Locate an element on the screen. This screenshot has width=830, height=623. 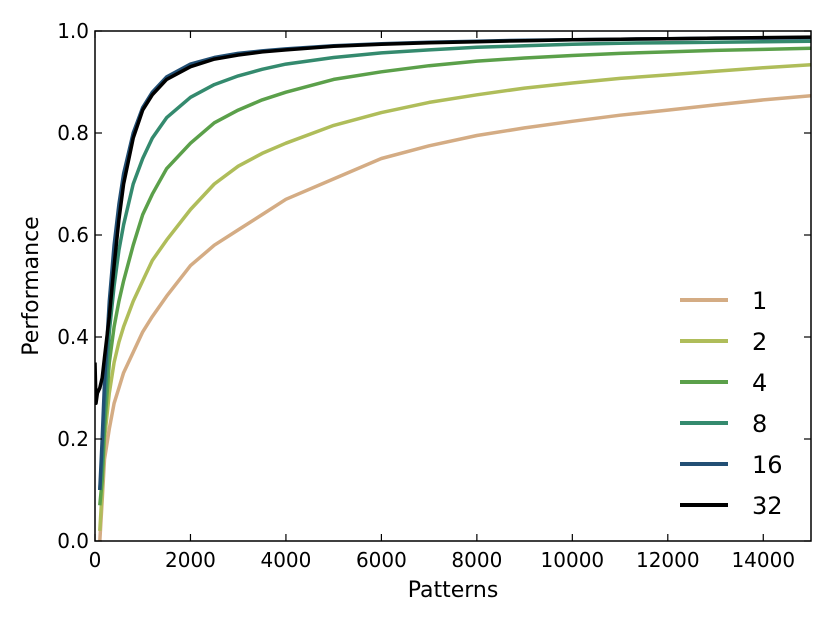
legend-item-1: 1 is located at coordinates (723, 301).